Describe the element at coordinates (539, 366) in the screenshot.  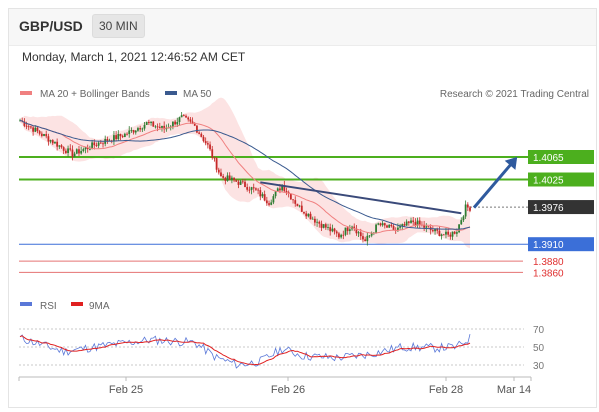
I see `rsi-tick-label: 30` at that location.